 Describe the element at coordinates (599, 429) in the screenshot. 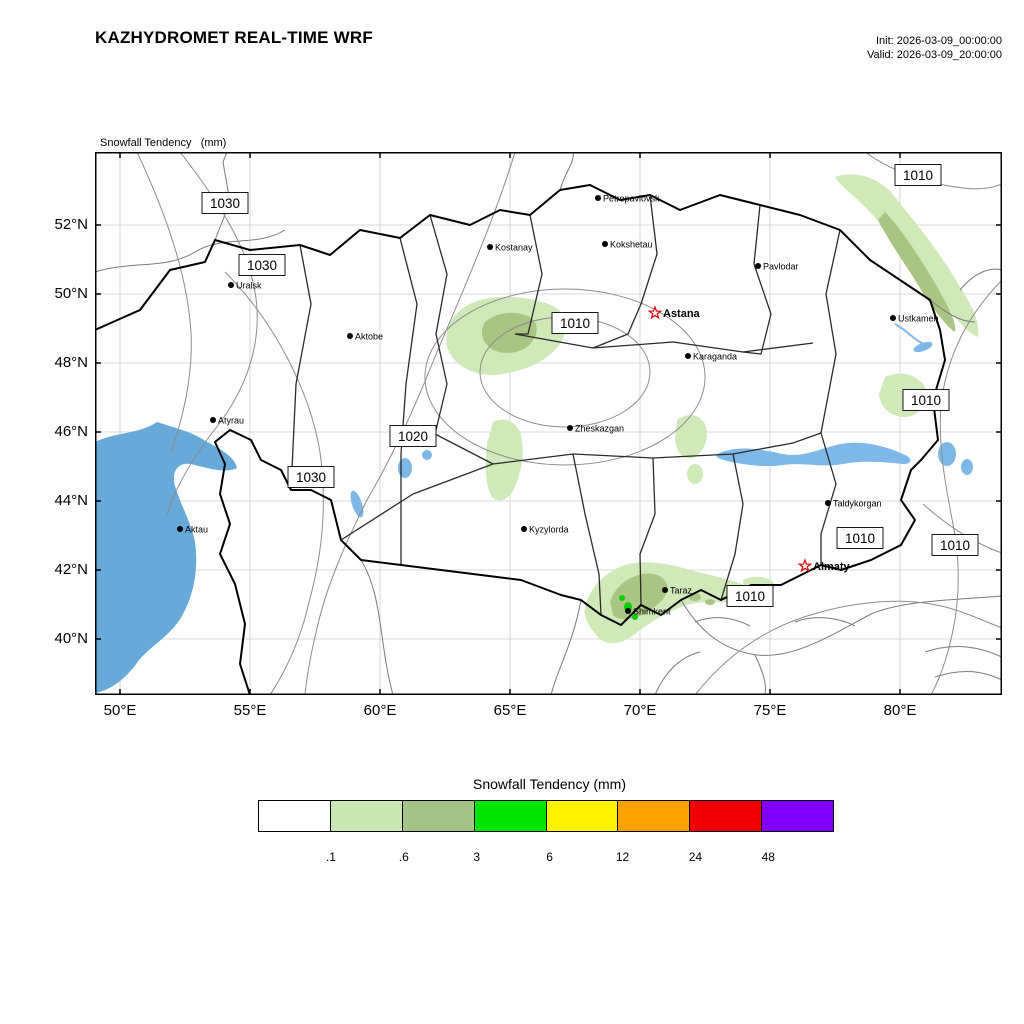

I see `city-label: Zheskazgan` at that location.